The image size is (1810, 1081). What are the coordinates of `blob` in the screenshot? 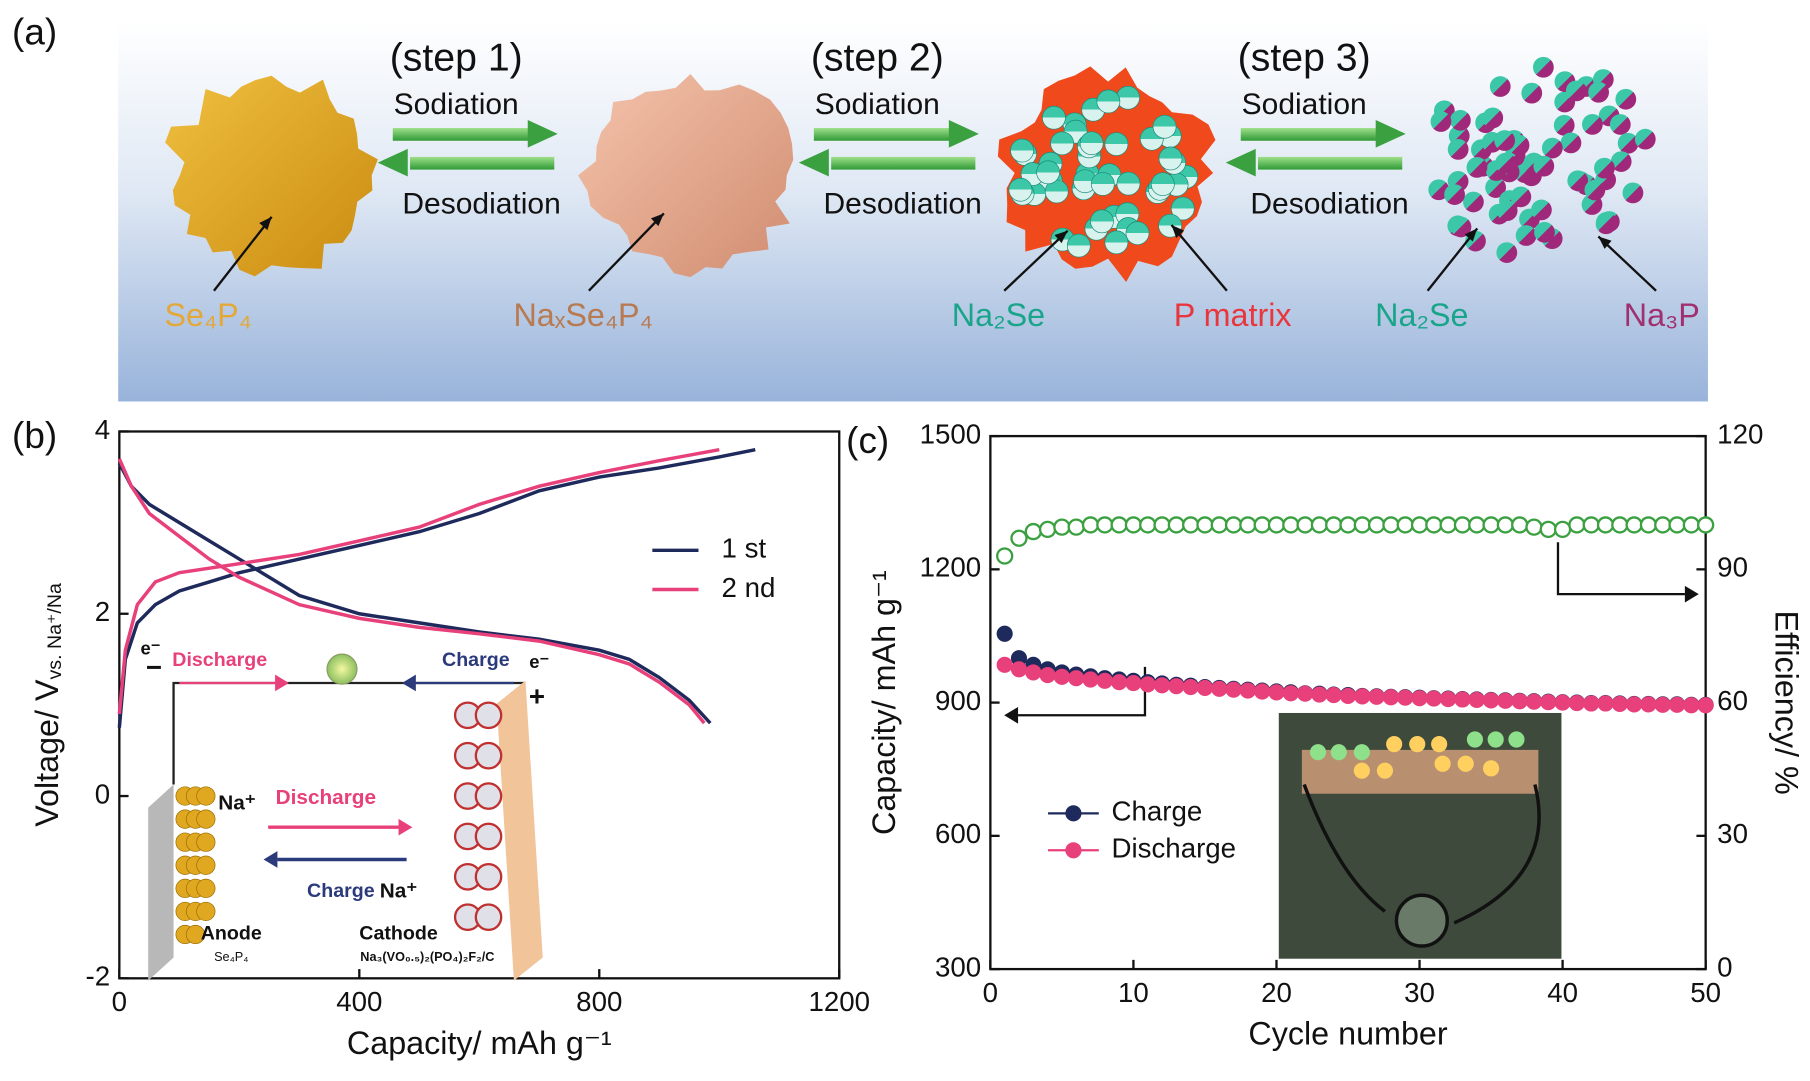 It's located at (271, 176).